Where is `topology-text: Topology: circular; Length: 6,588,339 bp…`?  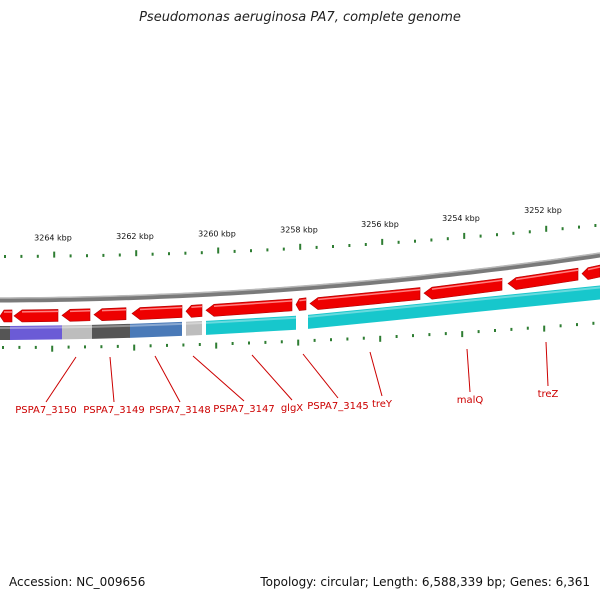 topology-text: Topology: circular; Length: 6,588,339 bp… is located at coordinates (425, 582).